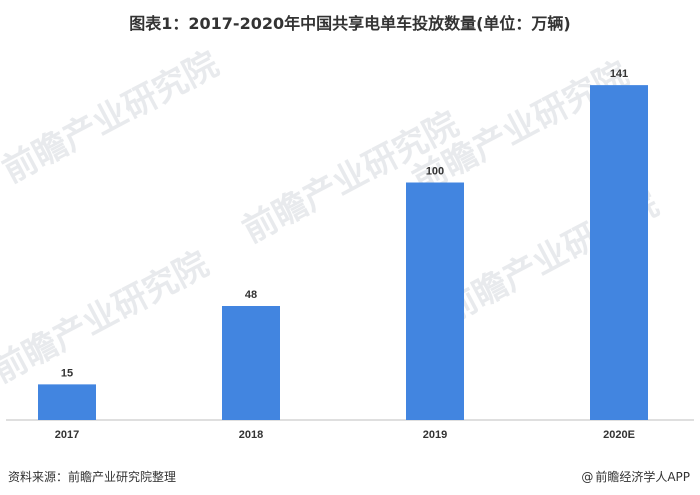 This screenshot has width=700, height=495. Describe the element at coordinates (587, 476) in the screenshot. I see `at-icon: @` at that location.